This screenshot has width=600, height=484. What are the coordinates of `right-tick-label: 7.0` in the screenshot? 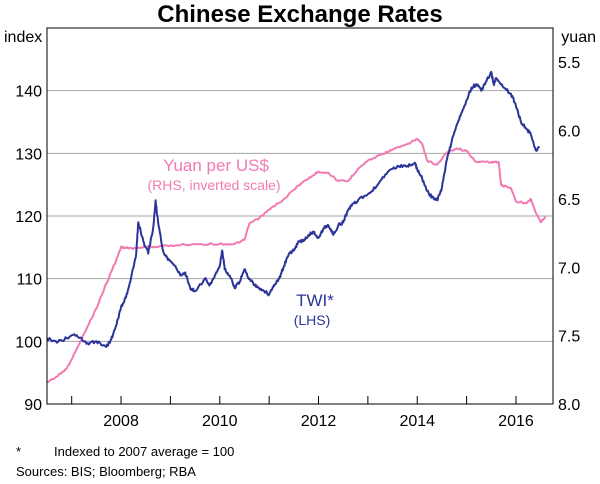 It's located at (569, 268).